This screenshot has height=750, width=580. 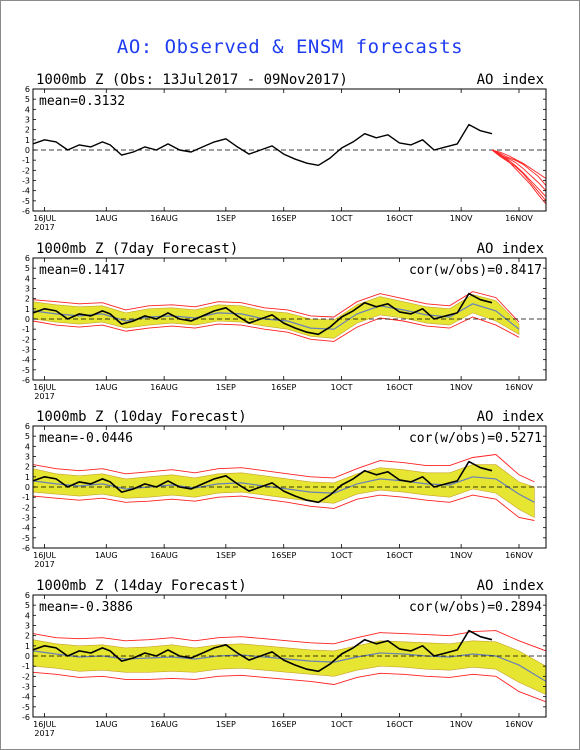 I want to click on mean-label: mean=0.1417, so click(x=82, y=270).